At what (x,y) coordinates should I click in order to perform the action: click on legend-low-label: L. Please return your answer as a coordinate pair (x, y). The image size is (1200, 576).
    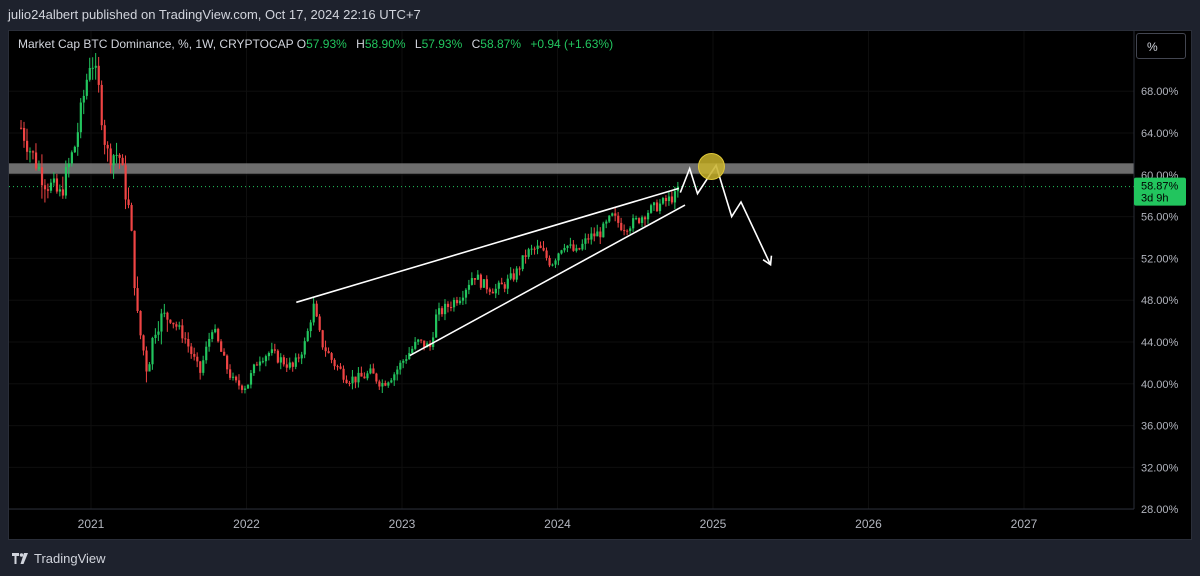
    Looking at the image, I should click on (418, 44).